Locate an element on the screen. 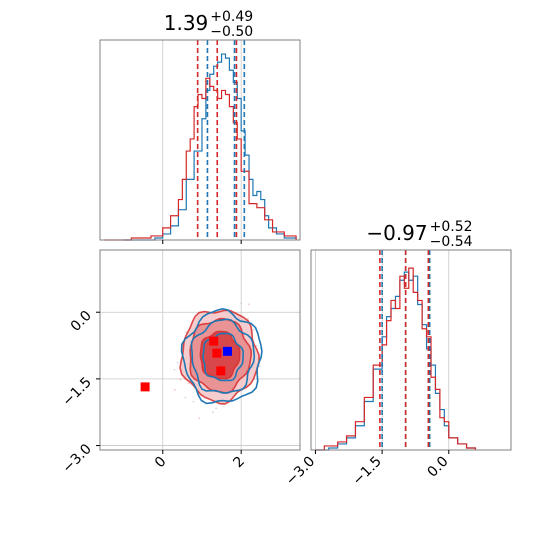 The image size is (550, 550). title-plus-error: +0.49 is located at coordinates (231, 17).